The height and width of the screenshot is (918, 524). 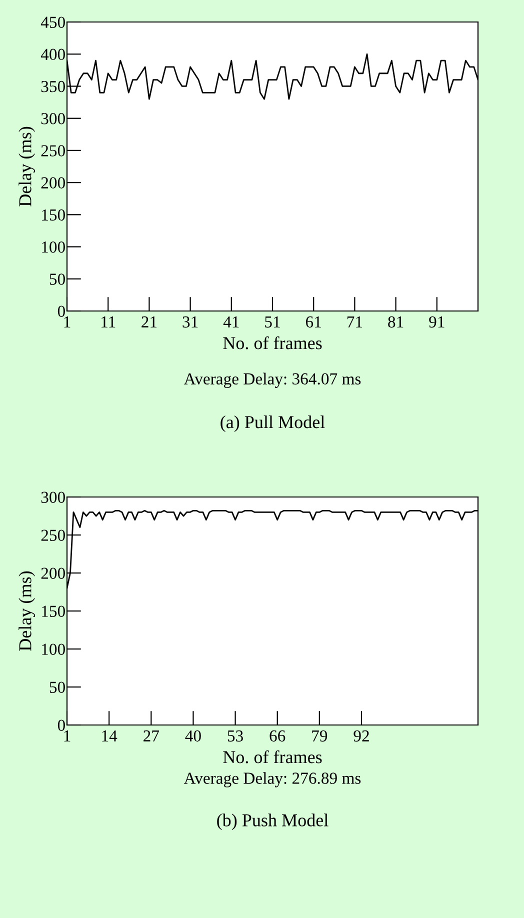 I want to click on text: Average Delay: 276.89 ms, so click(x=272, y=780).